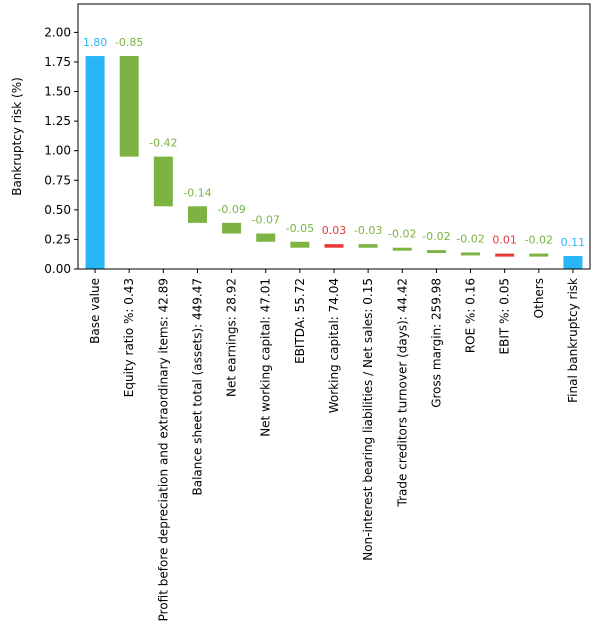  I want to click on data-label: -0.09, so click(231, 209).